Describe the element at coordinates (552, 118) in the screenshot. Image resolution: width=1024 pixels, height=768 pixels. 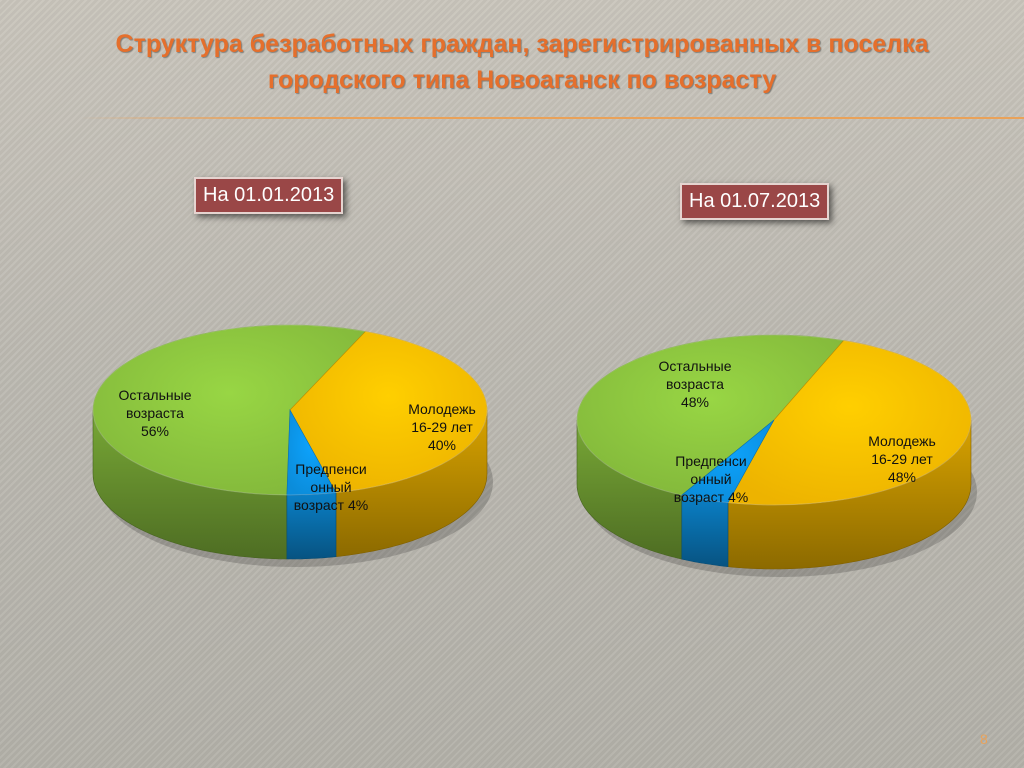
I see `title-divider` at that location.